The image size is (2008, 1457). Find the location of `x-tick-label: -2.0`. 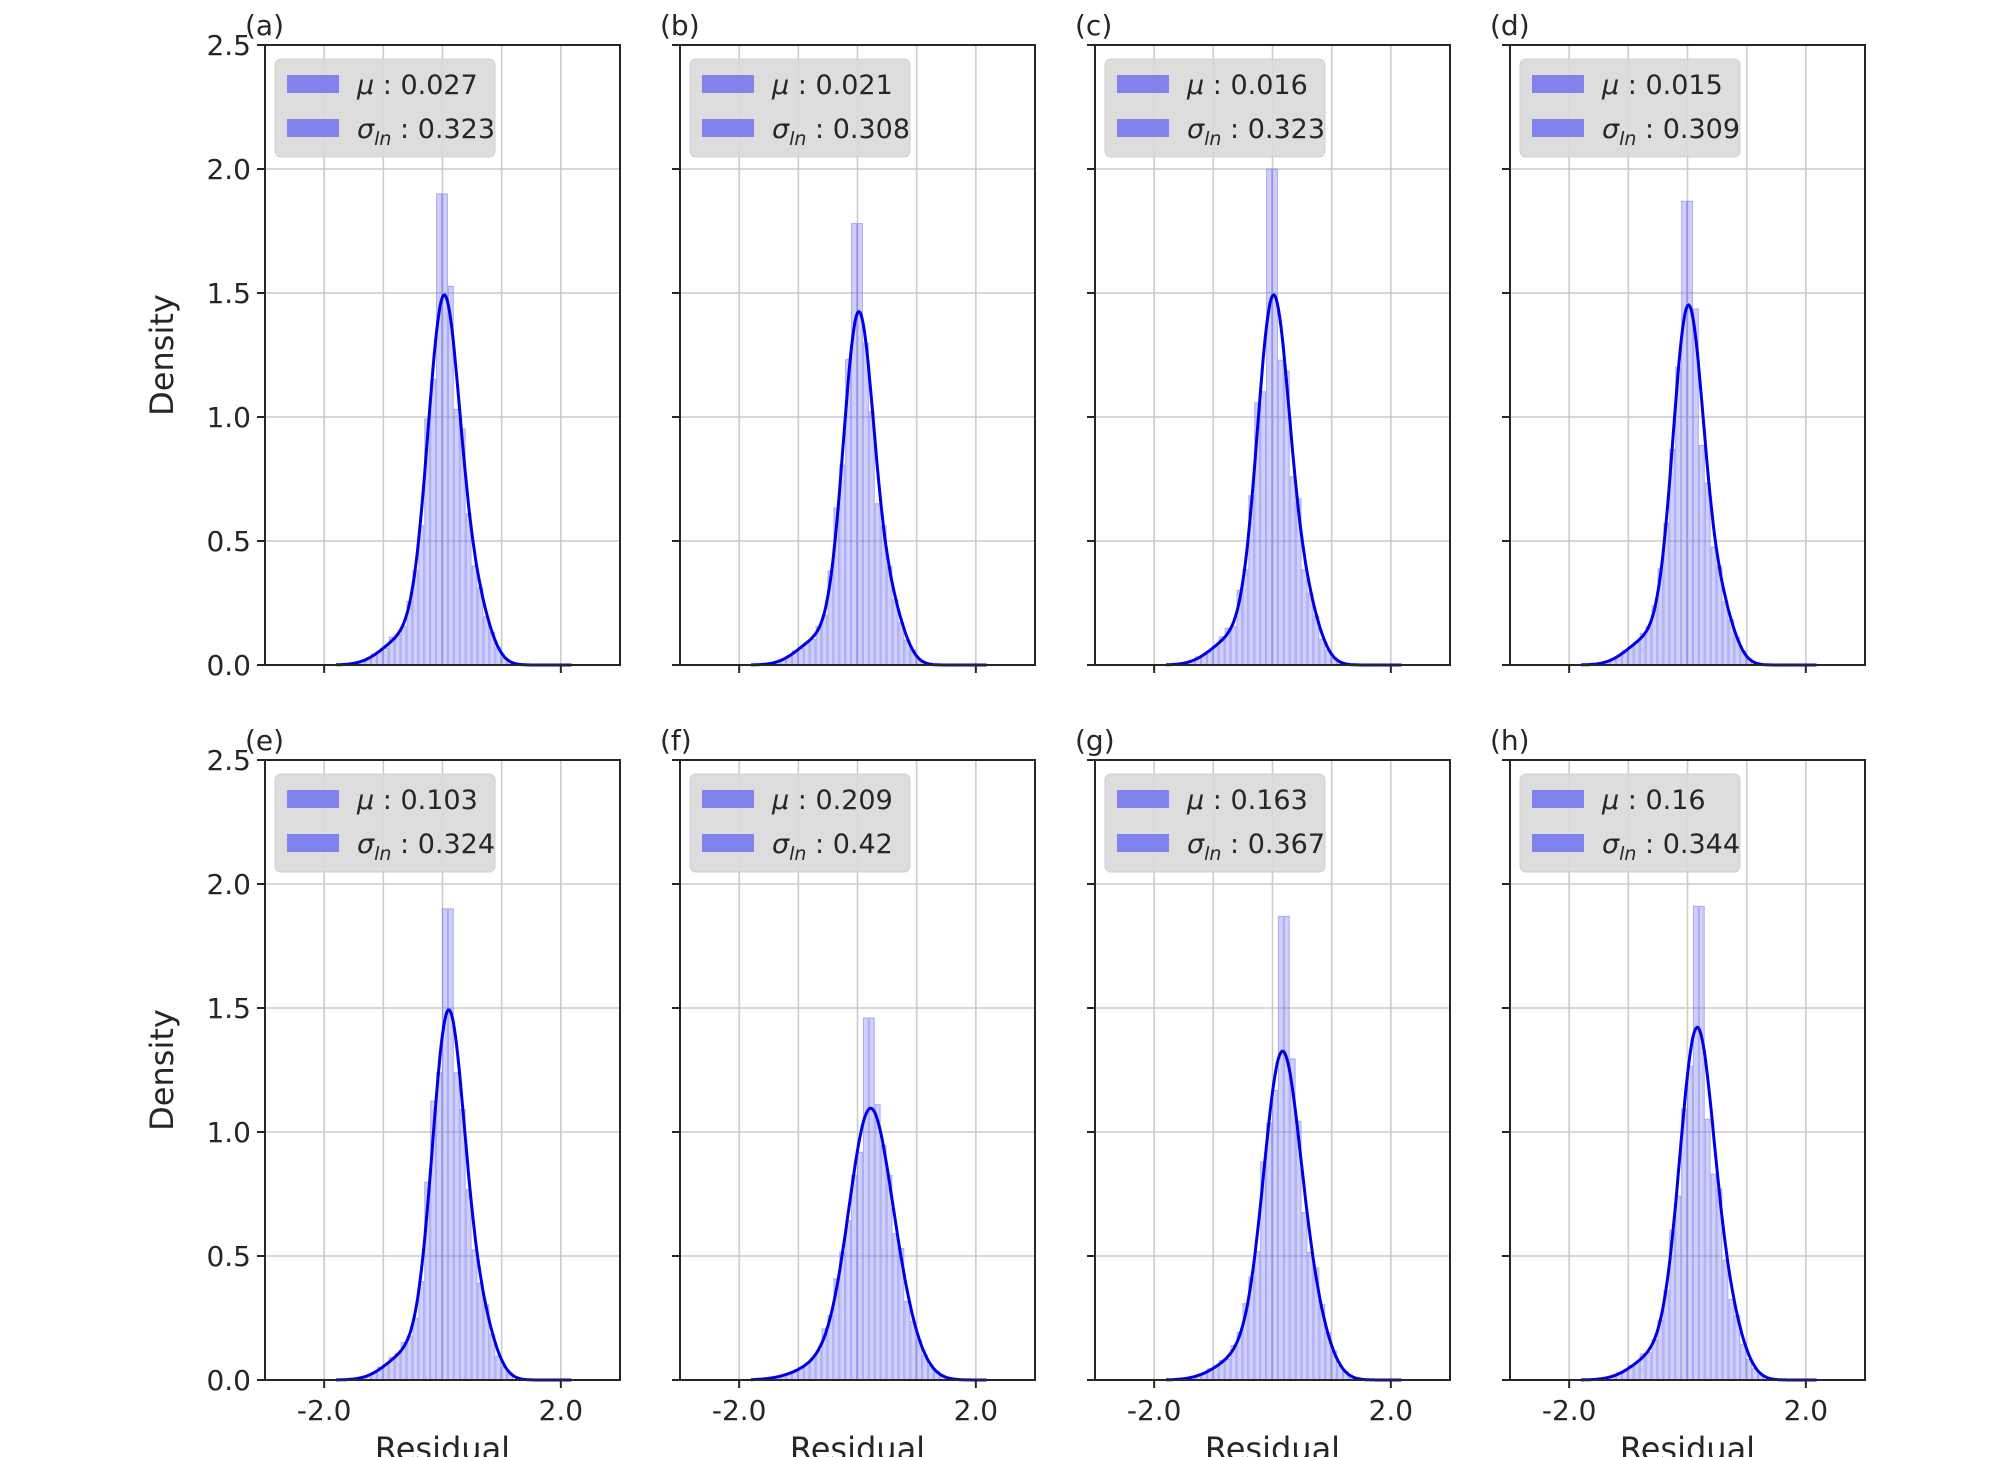

x-tick-label: -2.0 is located at coordinates (1569, 1410).